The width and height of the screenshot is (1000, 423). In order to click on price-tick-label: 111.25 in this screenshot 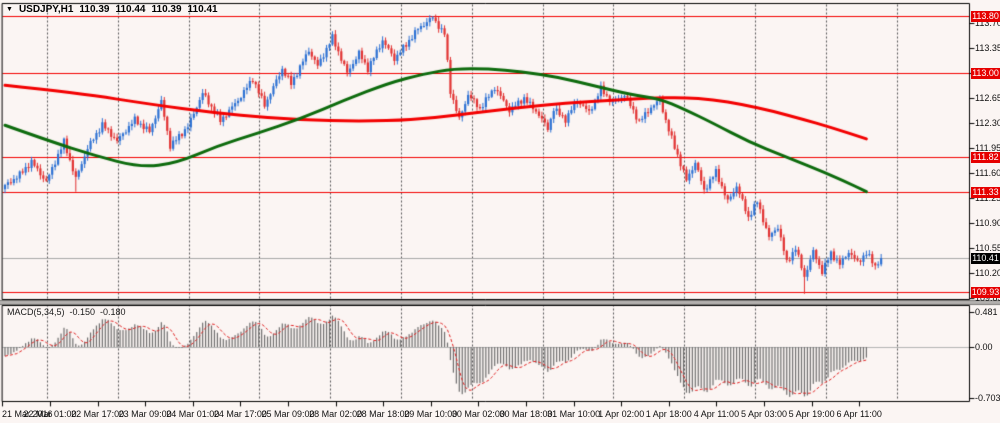, I will do `click(987, 198)`.